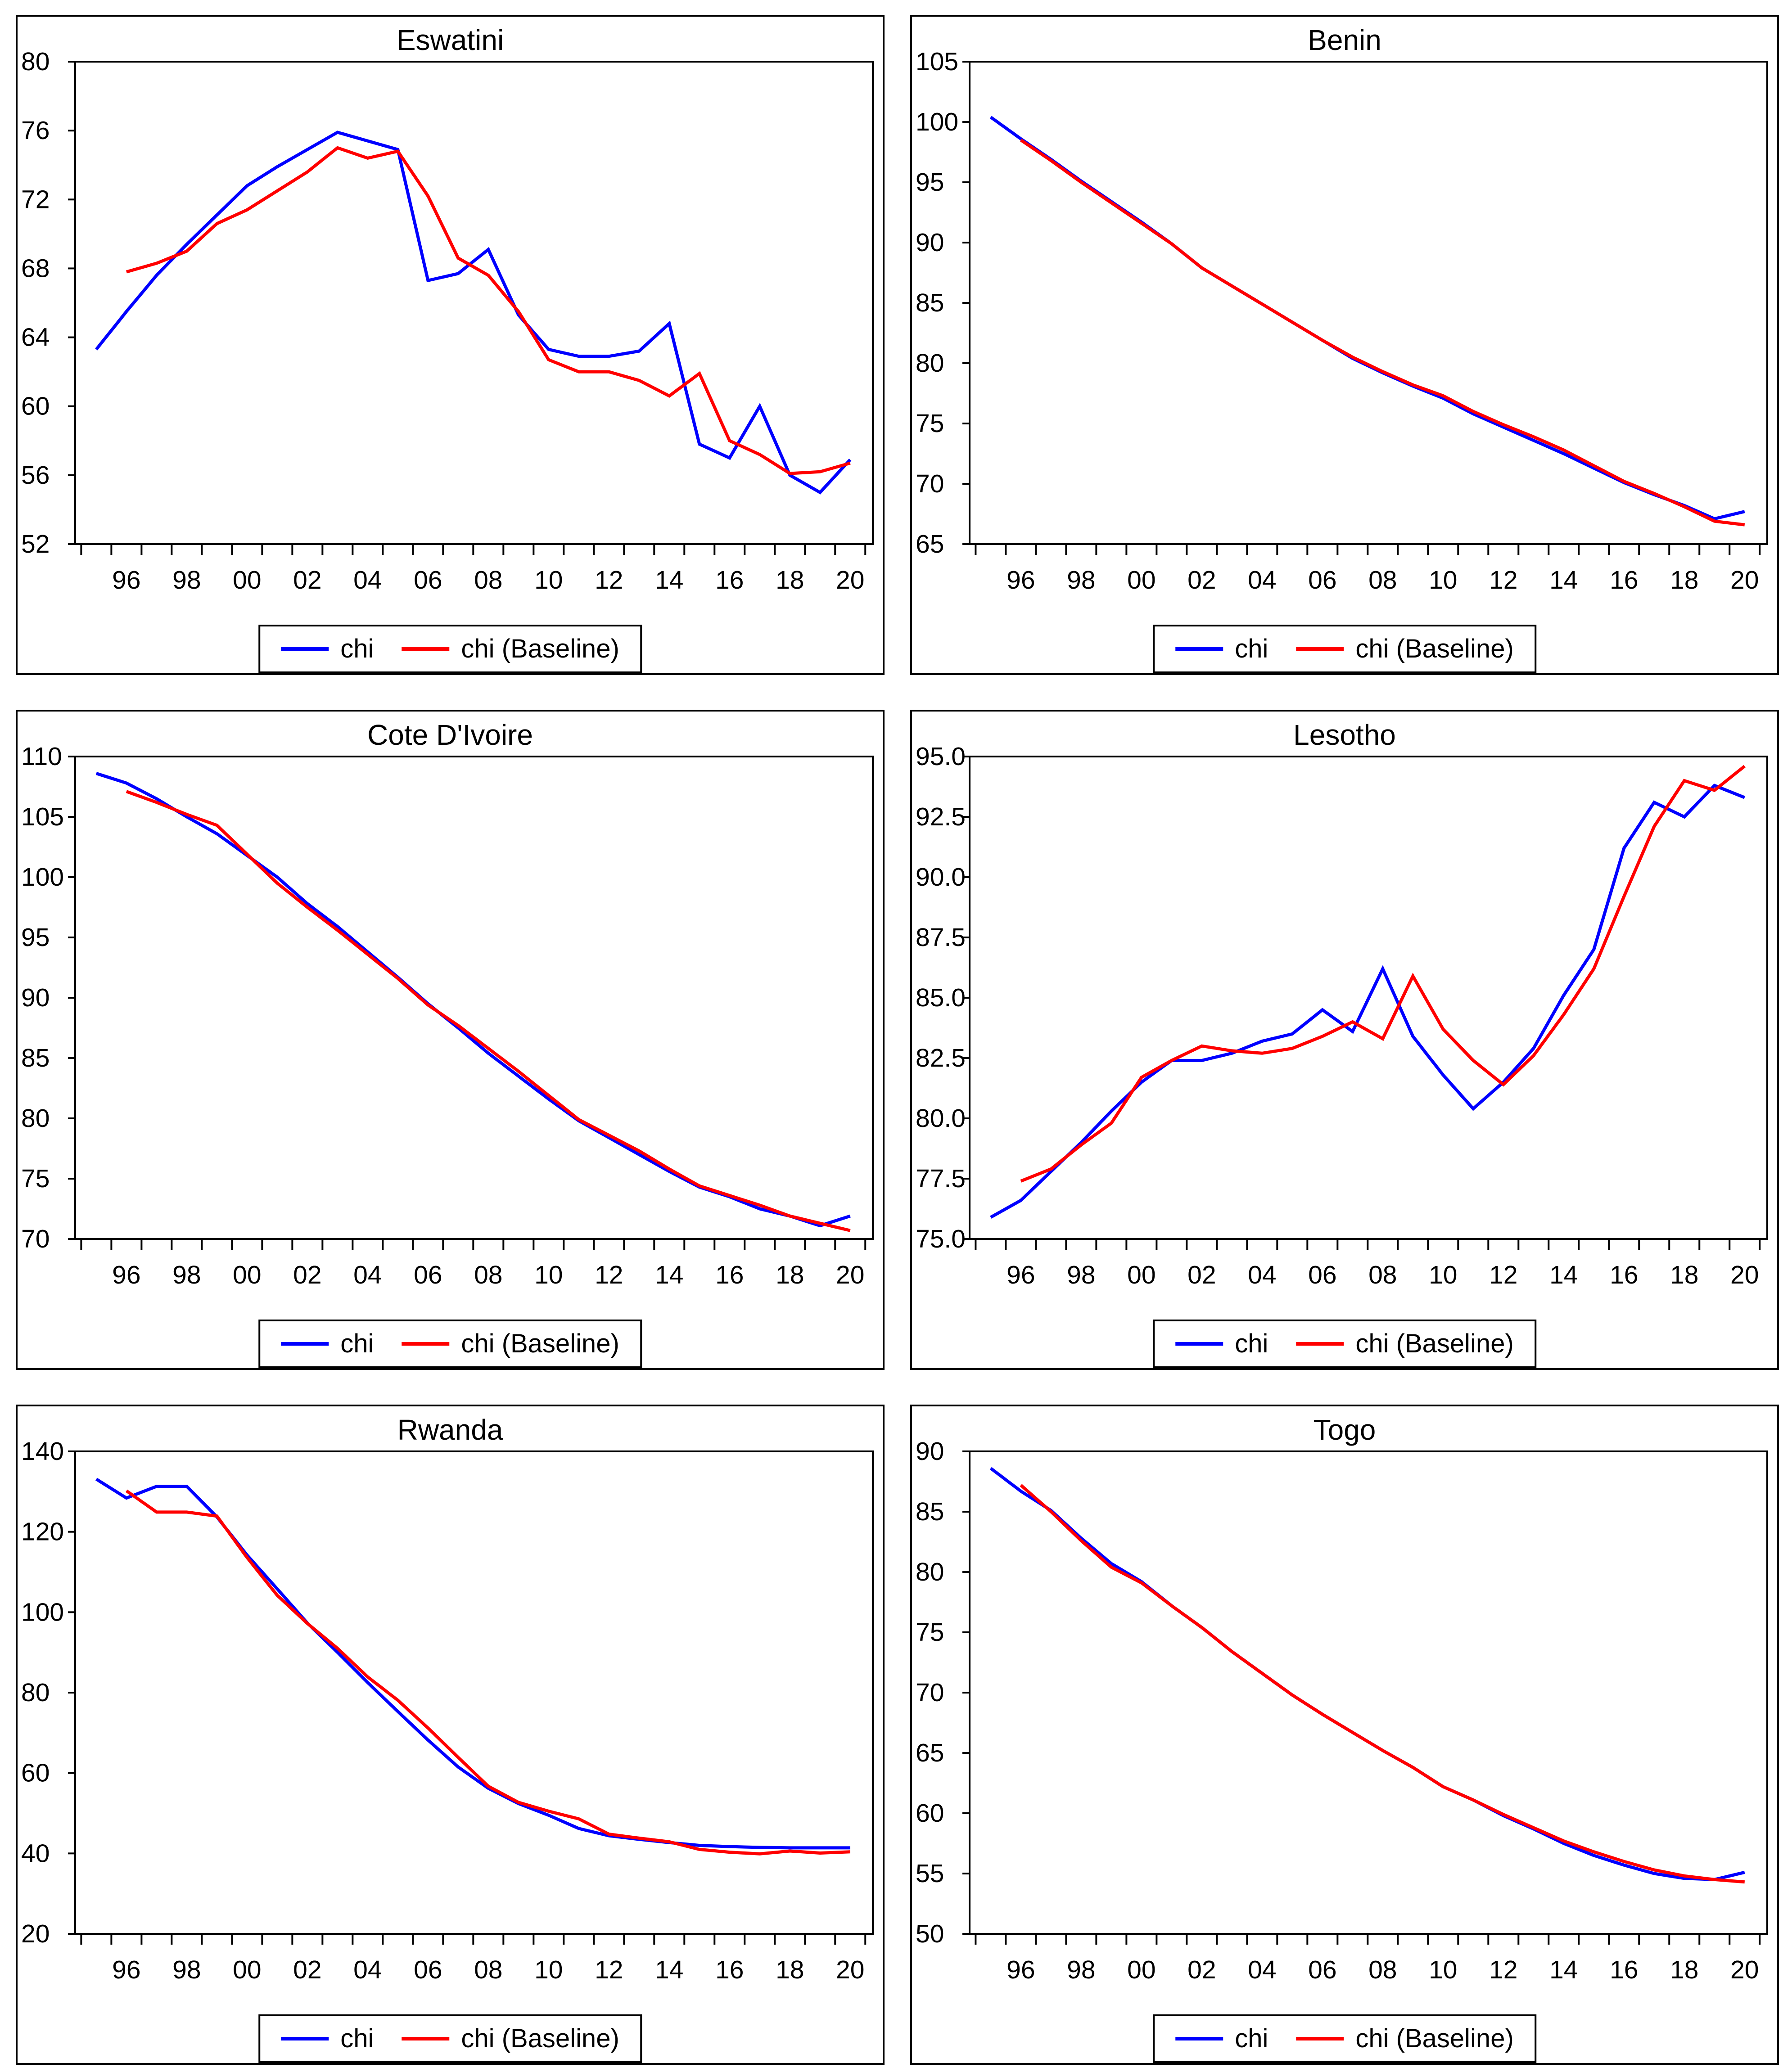 This screenshot has height=2072, width=1783. What do you see at coordinates (35, 937) in the screenshot?
I see `y-axis-label: 95` at bounding box center [35, 937].